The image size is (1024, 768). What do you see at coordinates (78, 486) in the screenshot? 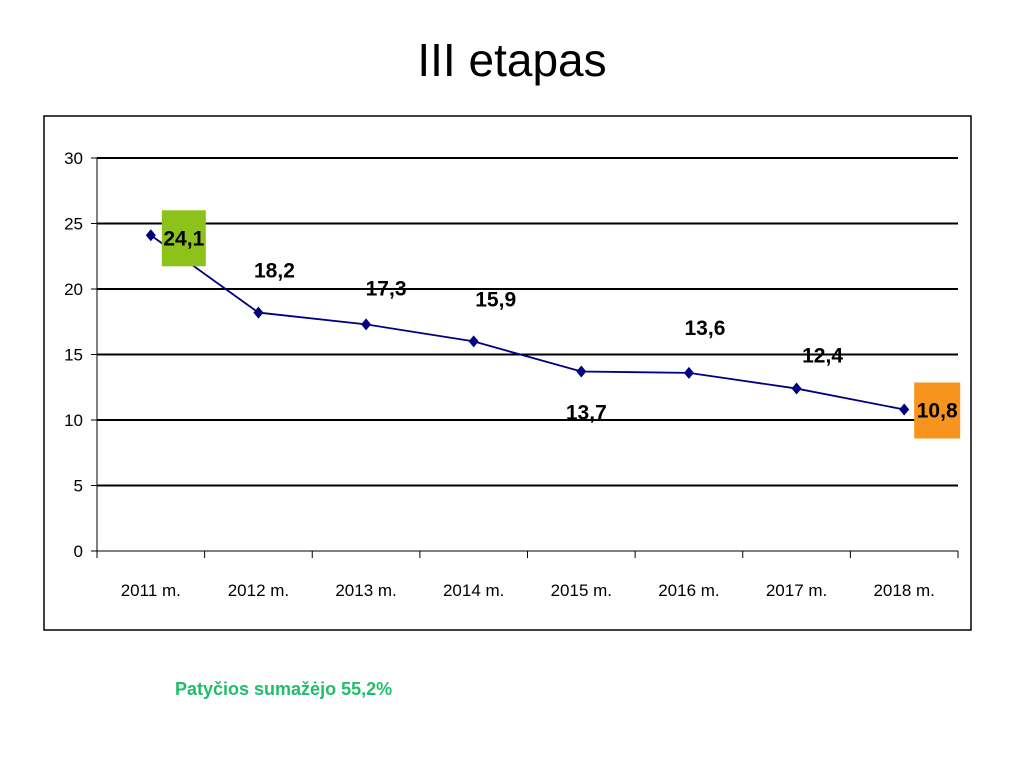
I see `y-tick-label: 5` at bounding box center [78, 486].